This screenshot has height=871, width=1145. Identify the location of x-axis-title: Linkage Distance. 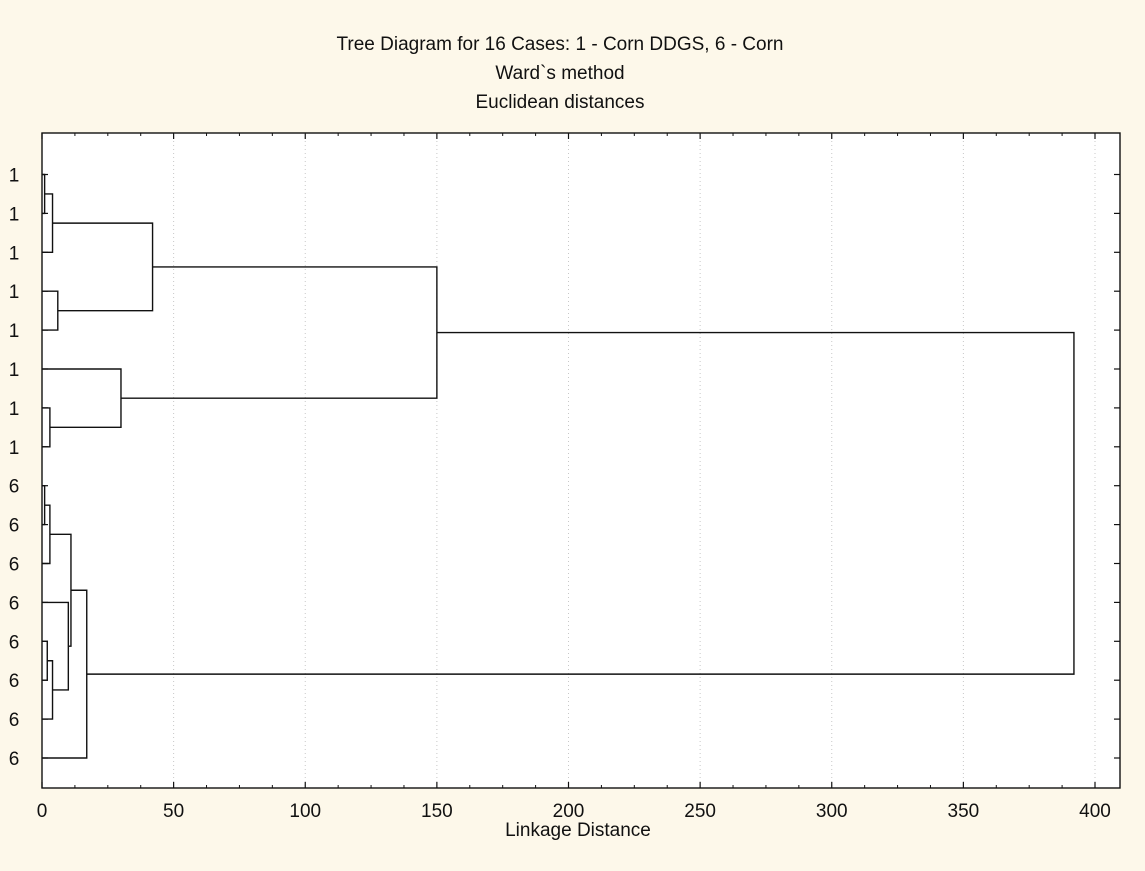
(578, 830).